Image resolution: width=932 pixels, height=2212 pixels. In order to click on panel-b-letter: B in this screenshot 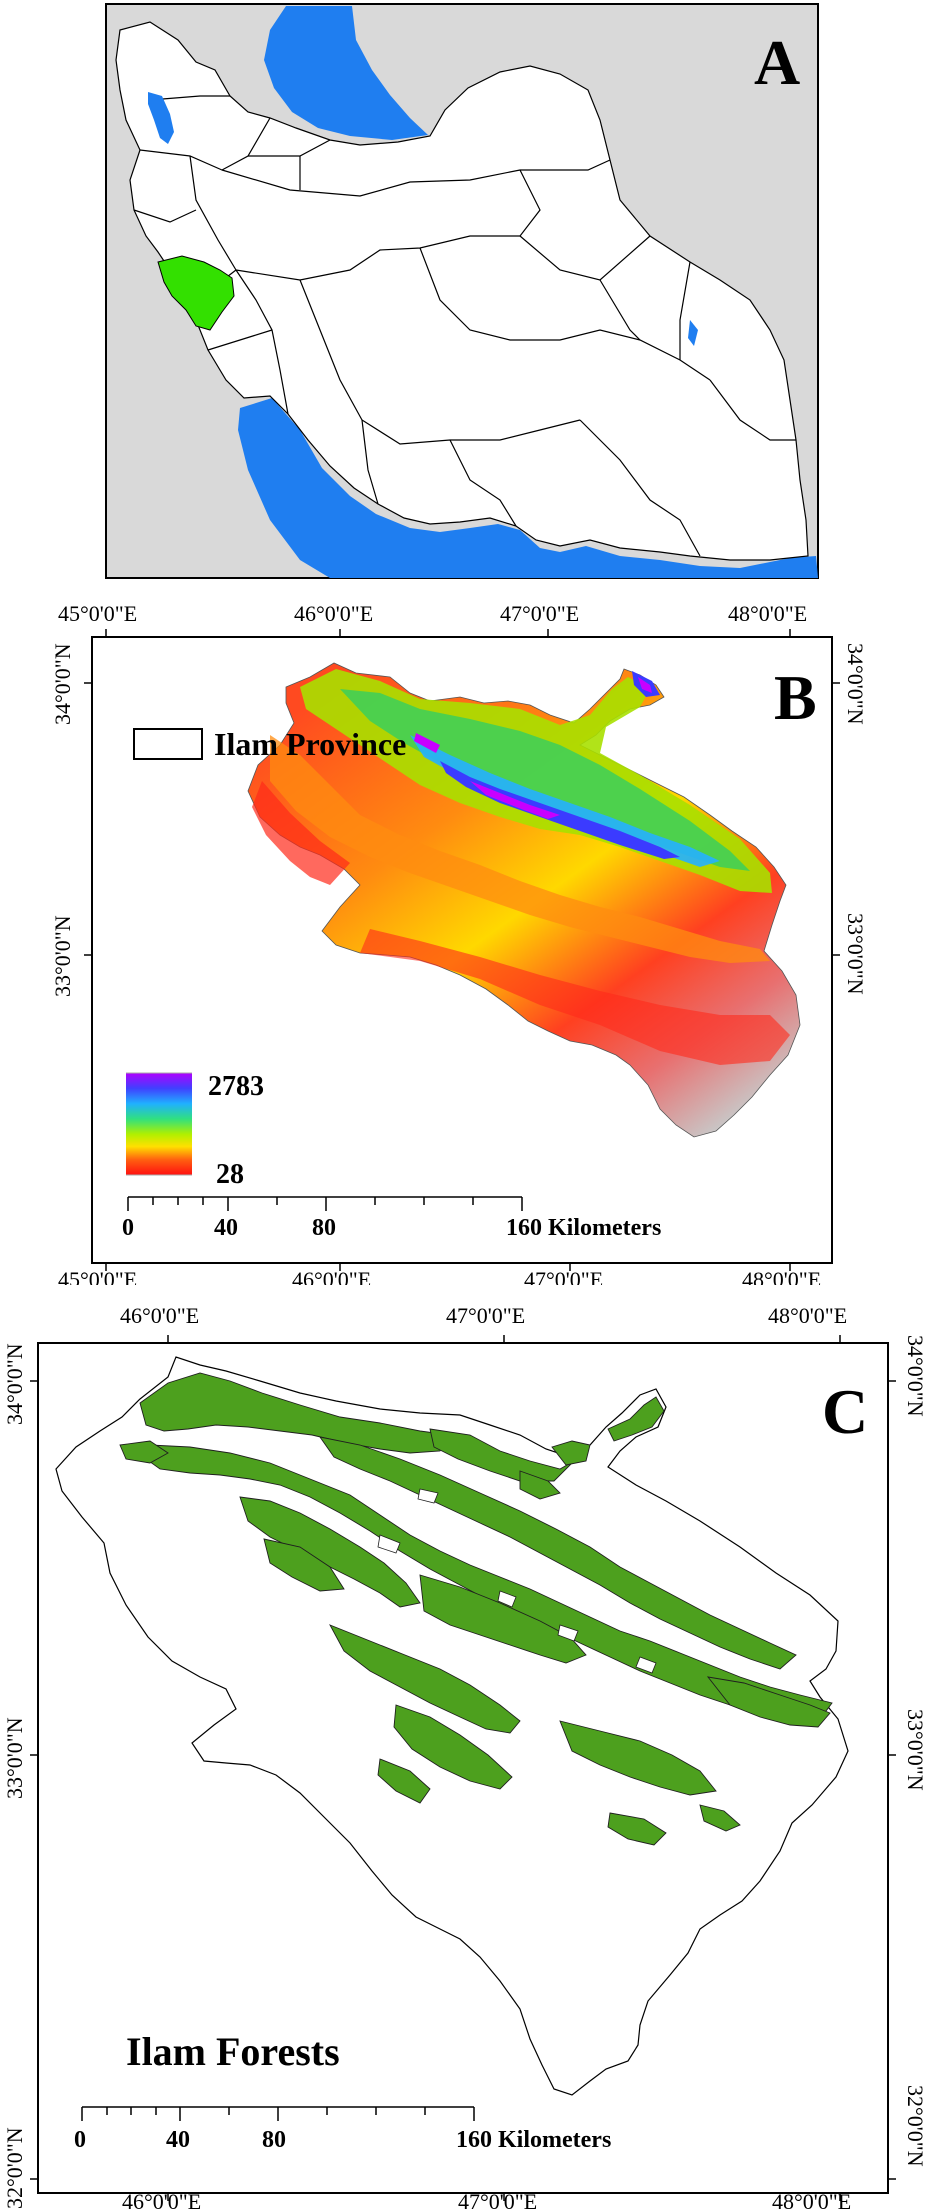, I will do `click(795, 697)`.